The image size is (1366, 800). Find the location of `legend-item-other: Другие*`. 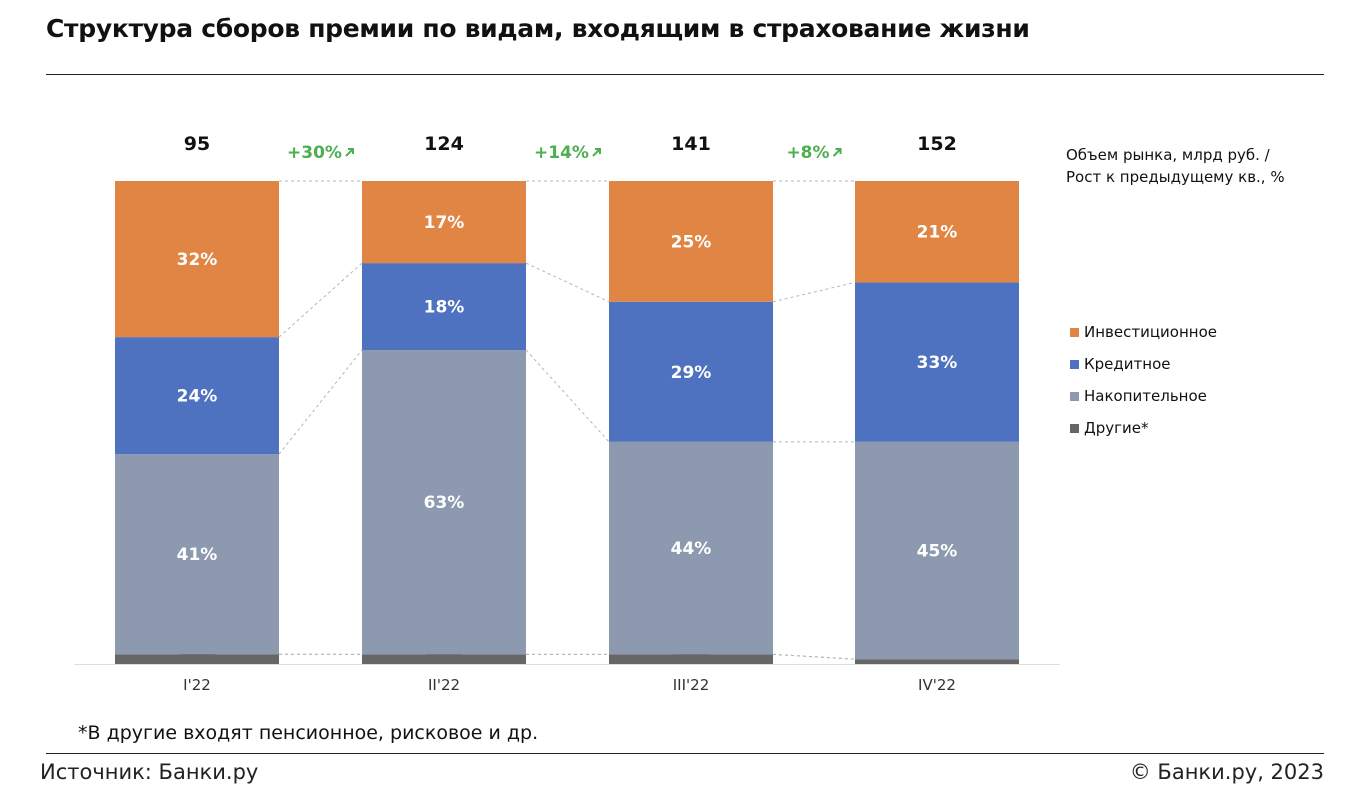

legend-item-other: Другие* is located at coordinates (1143, 428).